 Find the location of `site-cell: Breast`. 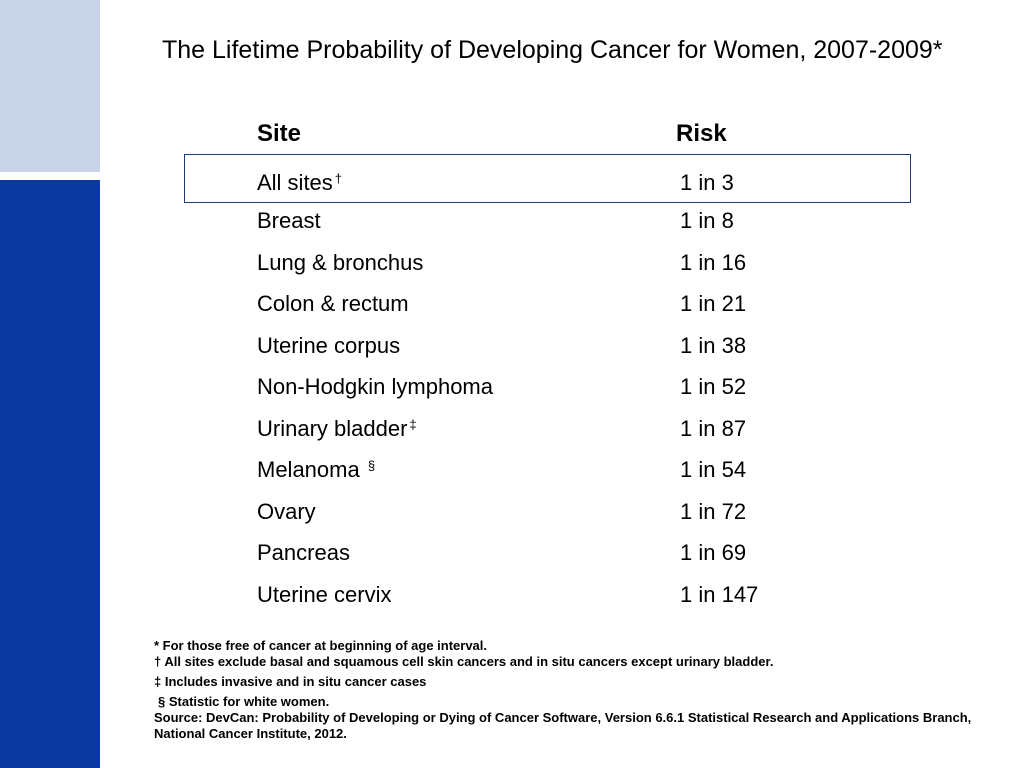

site-cell: Breast is located at coordinates (290, 221).